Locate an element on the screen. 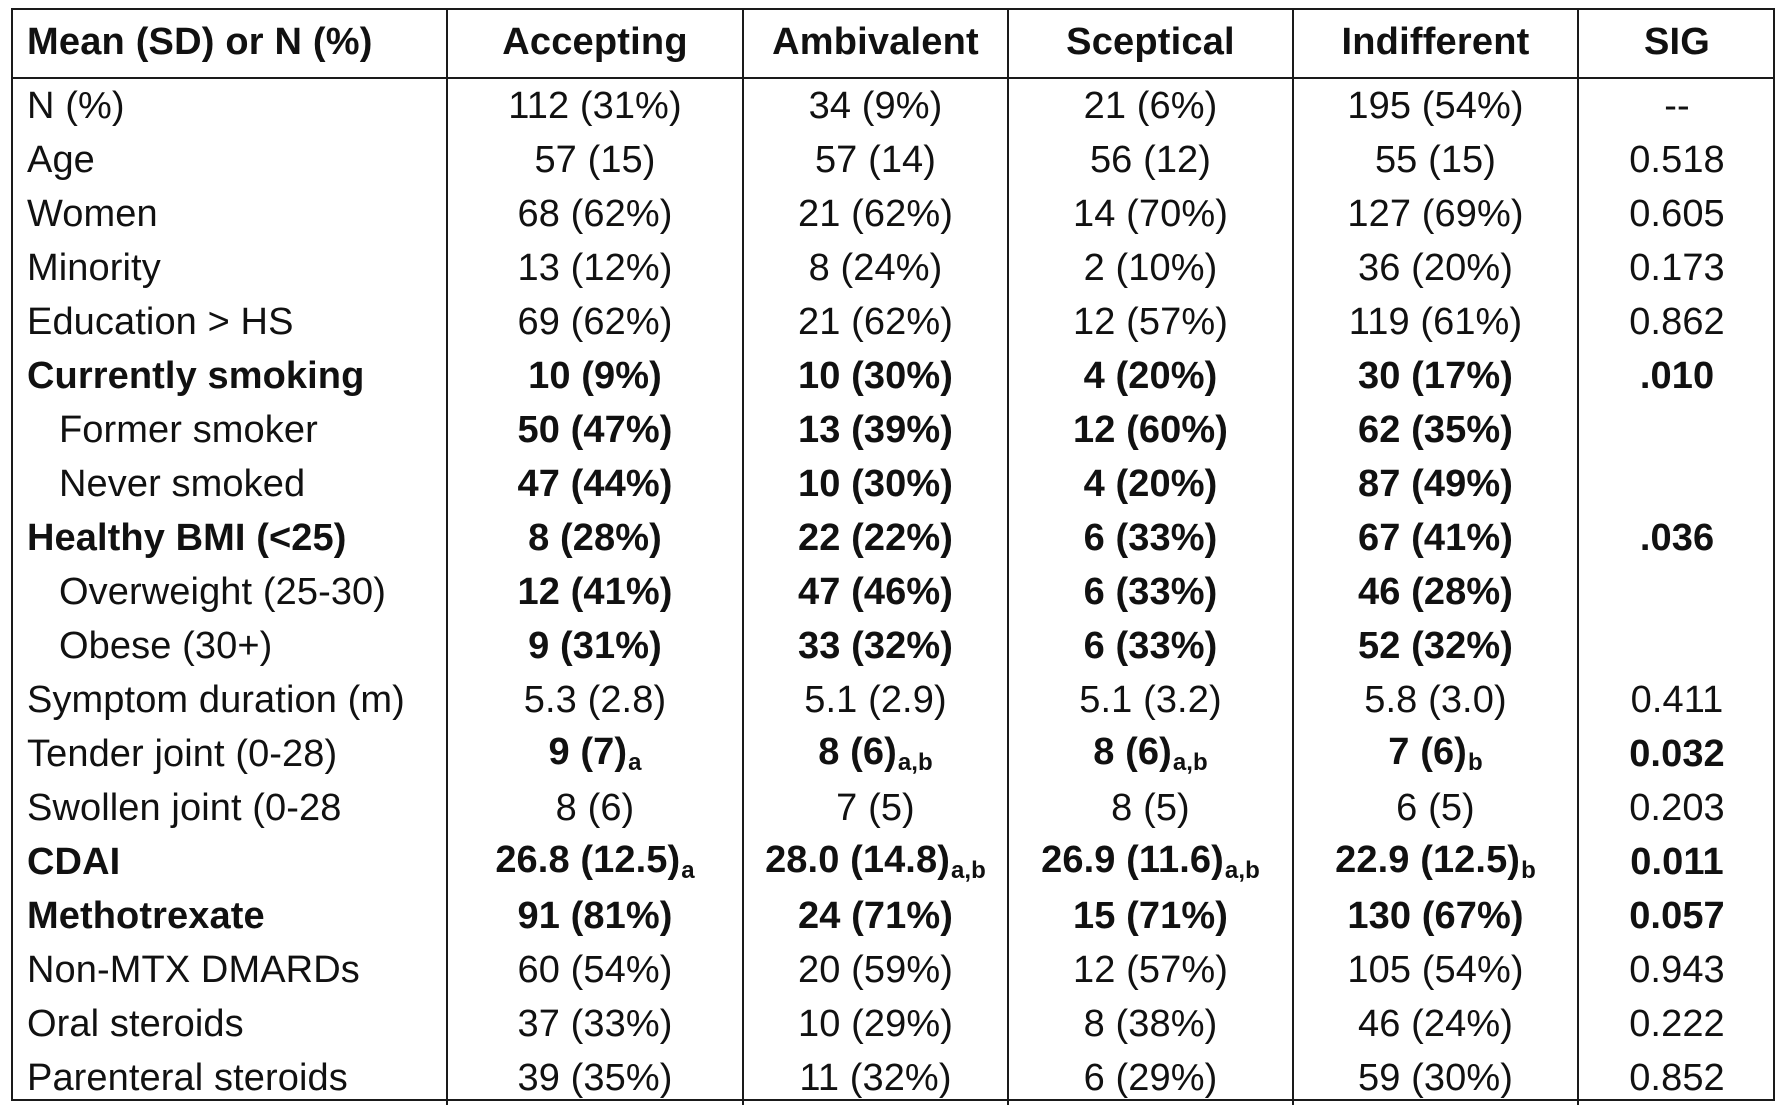  cell-sig: 0.605 is located at coordinates (1676, 214).